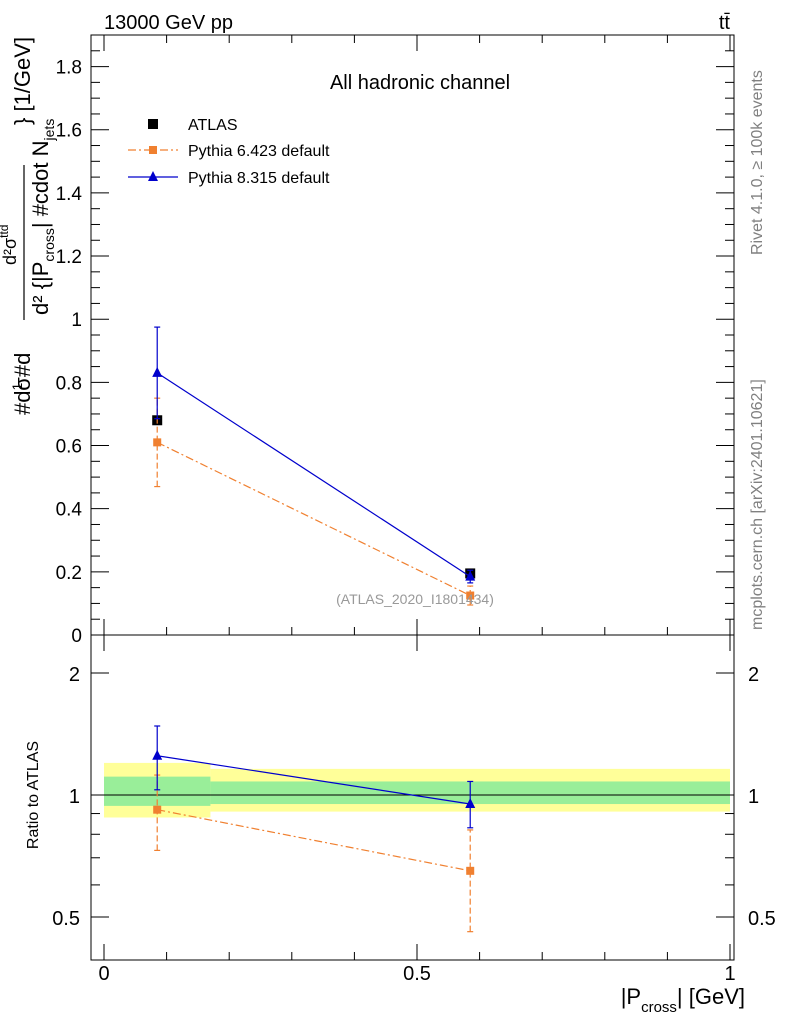 The image size is (786, 1024). What do you see at coordinates (631, 996) in the screenshot?
I see `xlabel-main: |P` at bounding box center [631, 996].